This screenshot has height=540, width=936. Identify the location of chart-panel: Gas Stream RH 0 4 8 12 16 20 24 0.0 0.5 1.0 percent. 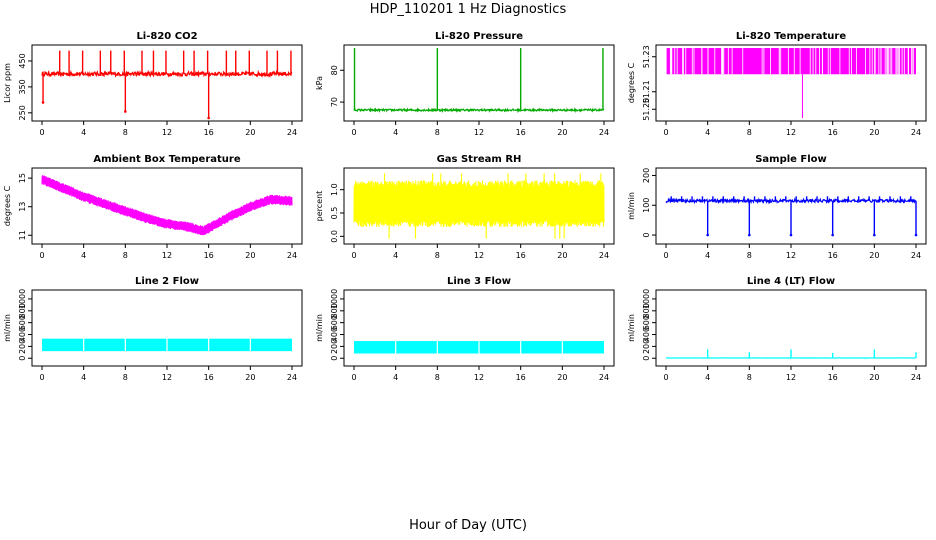
(465, 207).